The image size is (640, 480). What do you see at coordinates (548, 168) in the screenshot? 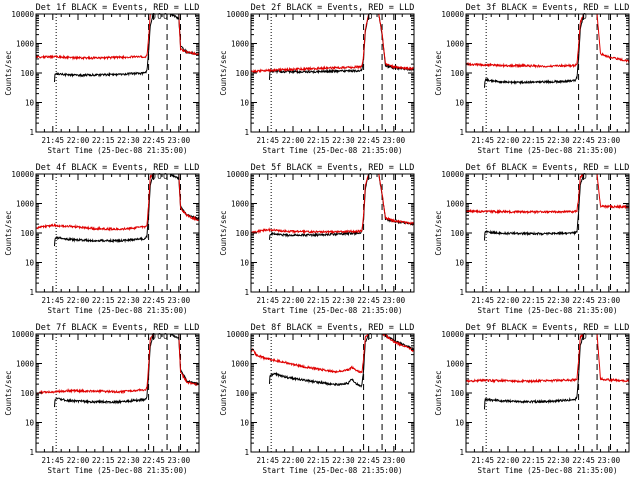
I see `panel-title: Det 6f BLACK = Events, RED = LLD` at bounding box center [548, 168].